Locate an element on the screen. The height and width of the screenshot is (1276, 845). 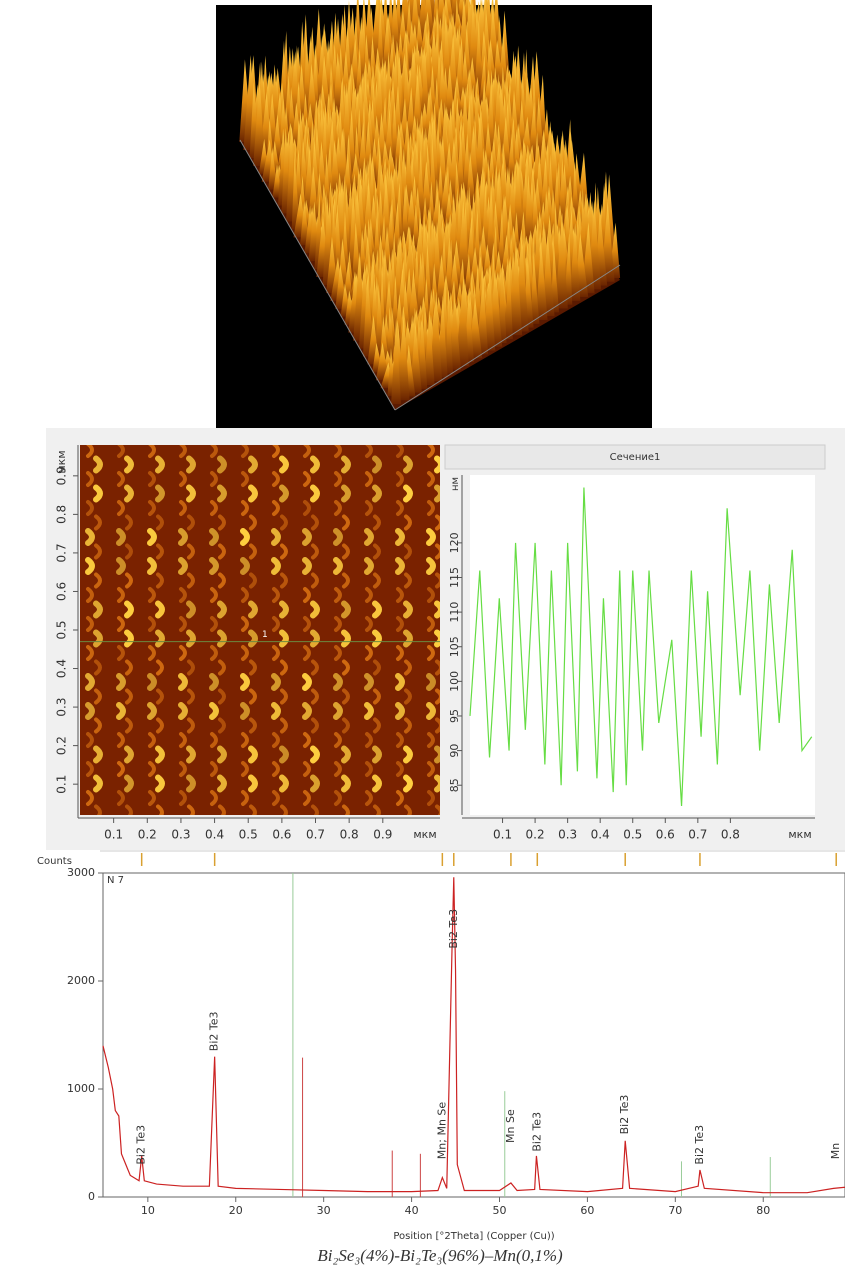
x-label: мкм is located at coordinates (799, 834).